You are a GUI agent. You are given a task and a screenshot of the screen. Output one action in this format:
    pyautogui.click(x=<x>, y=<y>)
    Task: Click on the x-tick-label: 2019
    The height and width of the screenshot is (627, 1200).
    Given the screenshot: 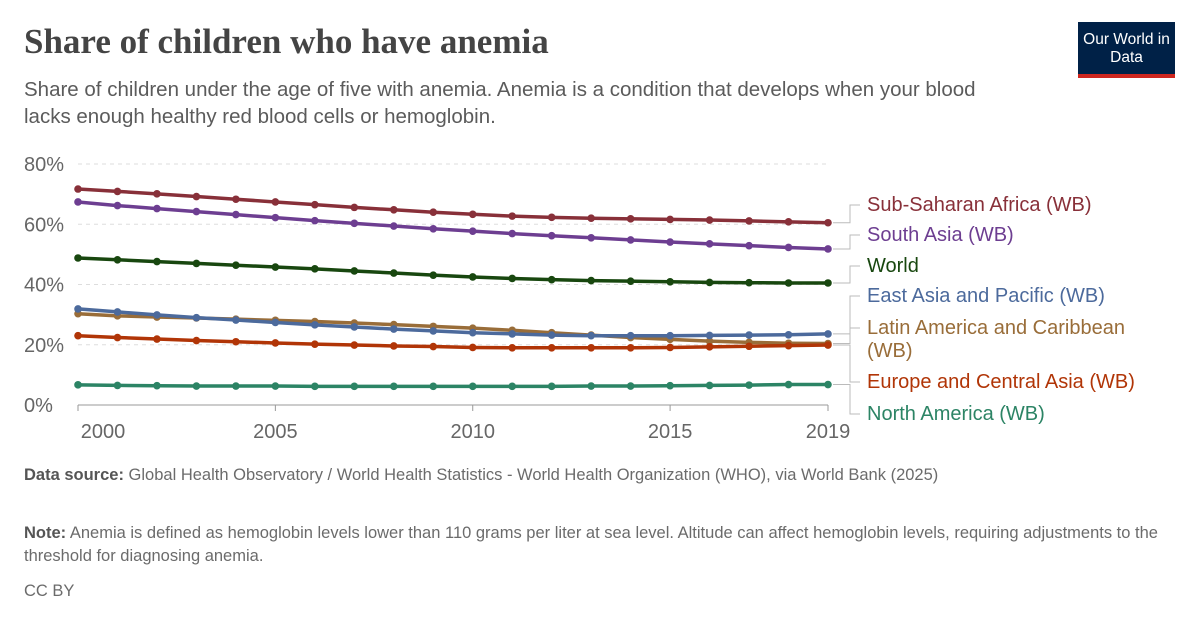 What is the action you would take?
    pyautogui.click(x=828, y=430)
    